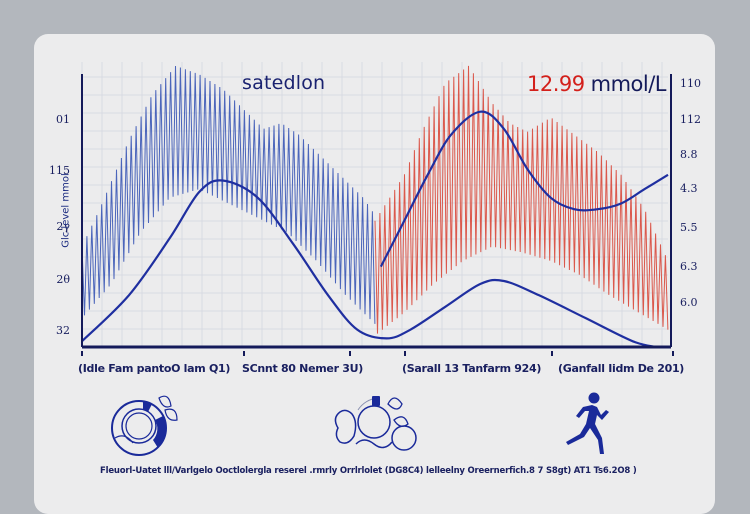 The image size is (750, 514). Describe the element at coordinates (63, 226) in the screenshot. I see `left-tick-label: 2γ` at that location.